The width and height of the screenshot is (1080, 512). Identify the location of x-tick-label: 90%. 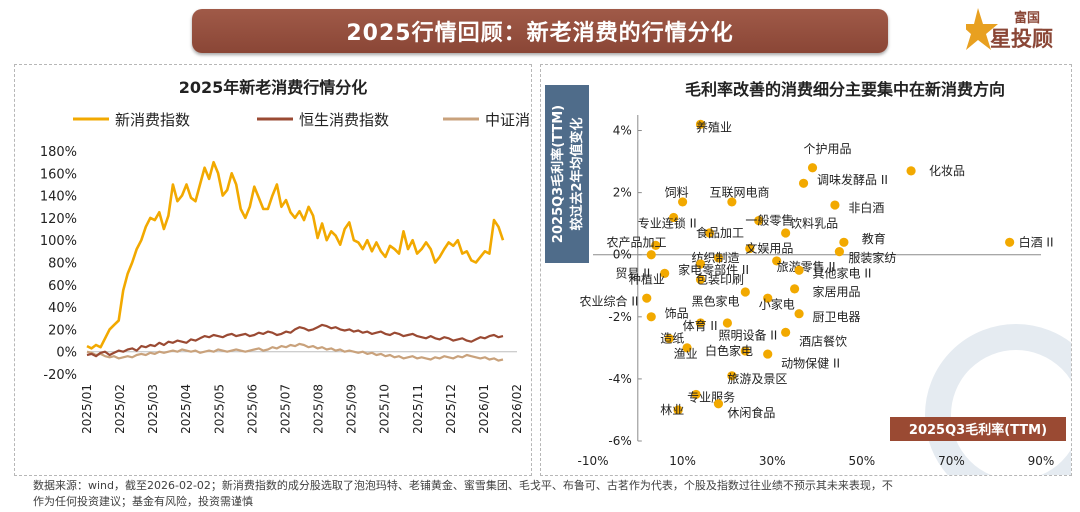
(1041, 461).